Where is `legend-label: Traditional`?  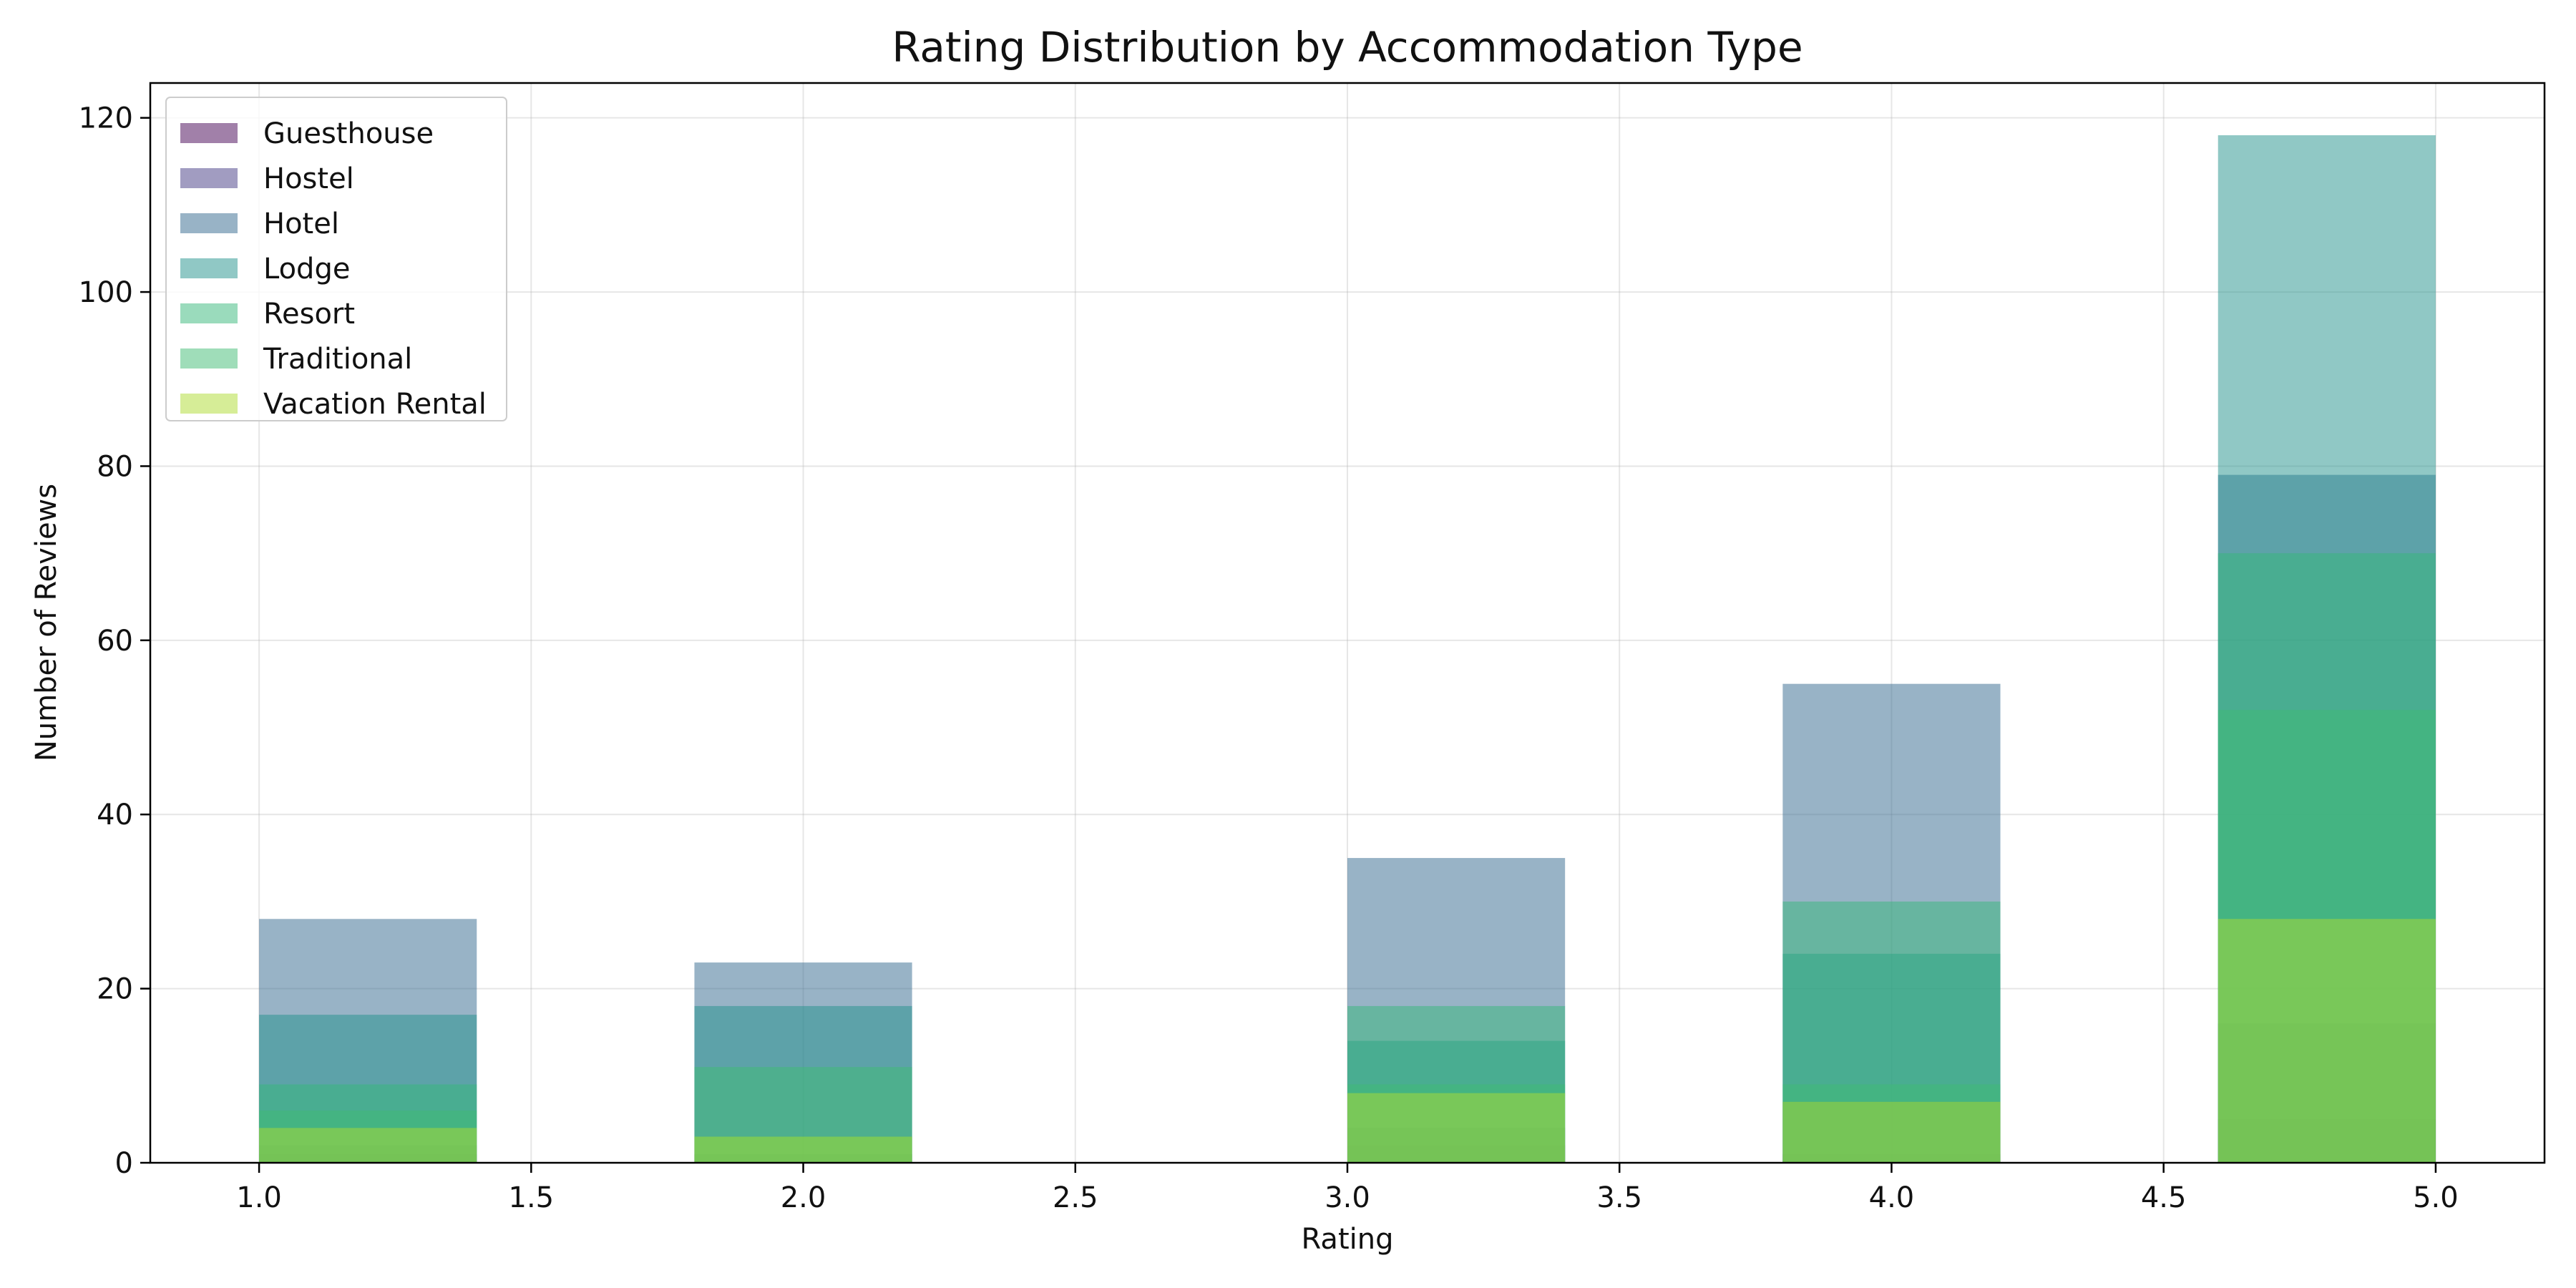
legend-label: Traditional is located at coordinates (337, 359).